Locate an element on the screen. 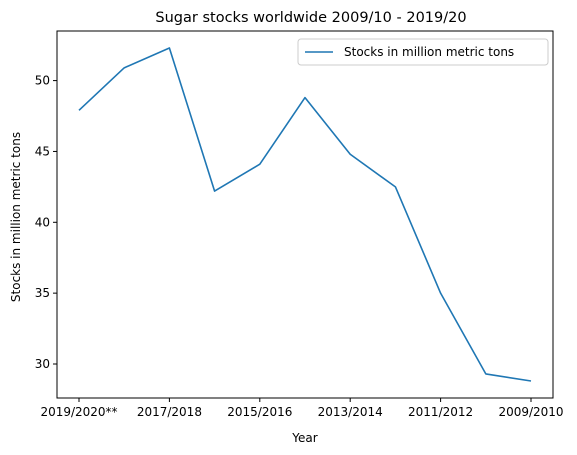 This screenshot has height=455, width=577. legend-frame is located at coordinates (423, 52).